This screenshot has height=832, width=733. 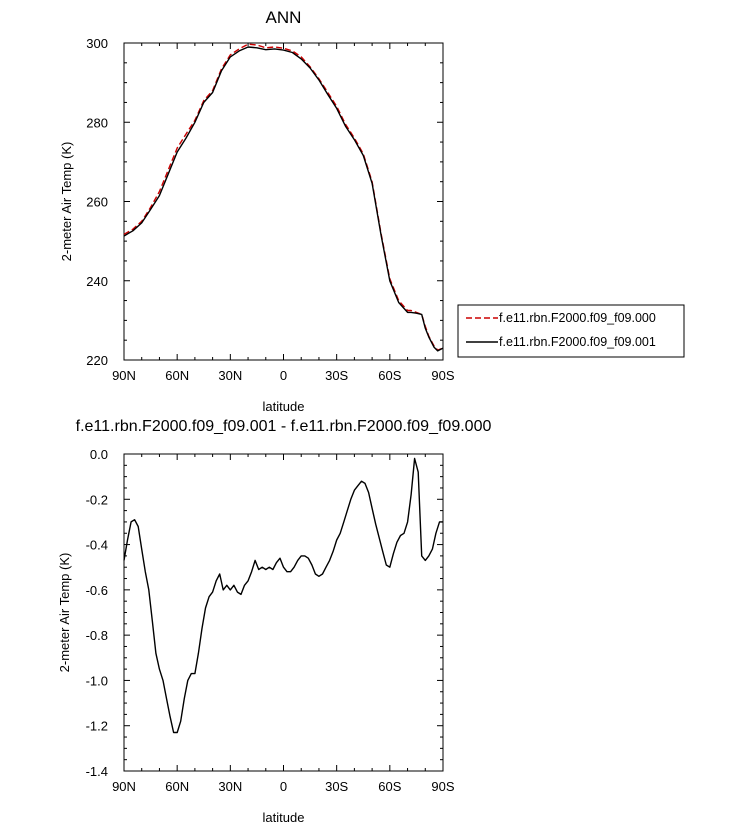 What do you see at coordinates (97, 281) in the screenshot?
I see `y-tick-label: 240` at bounding box center [97, 281].